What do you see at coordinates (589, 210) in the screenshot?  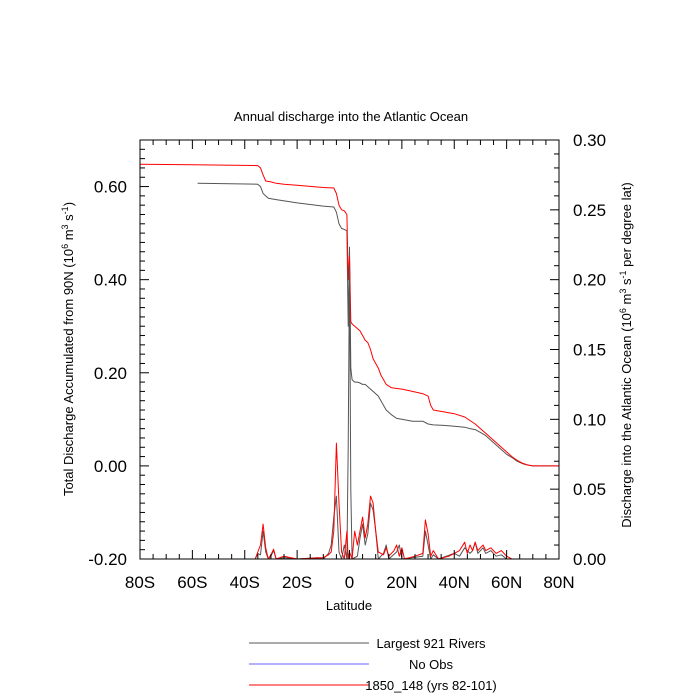 I see `y-right-tick-label: 0.25` at bounding box center [589, 210].